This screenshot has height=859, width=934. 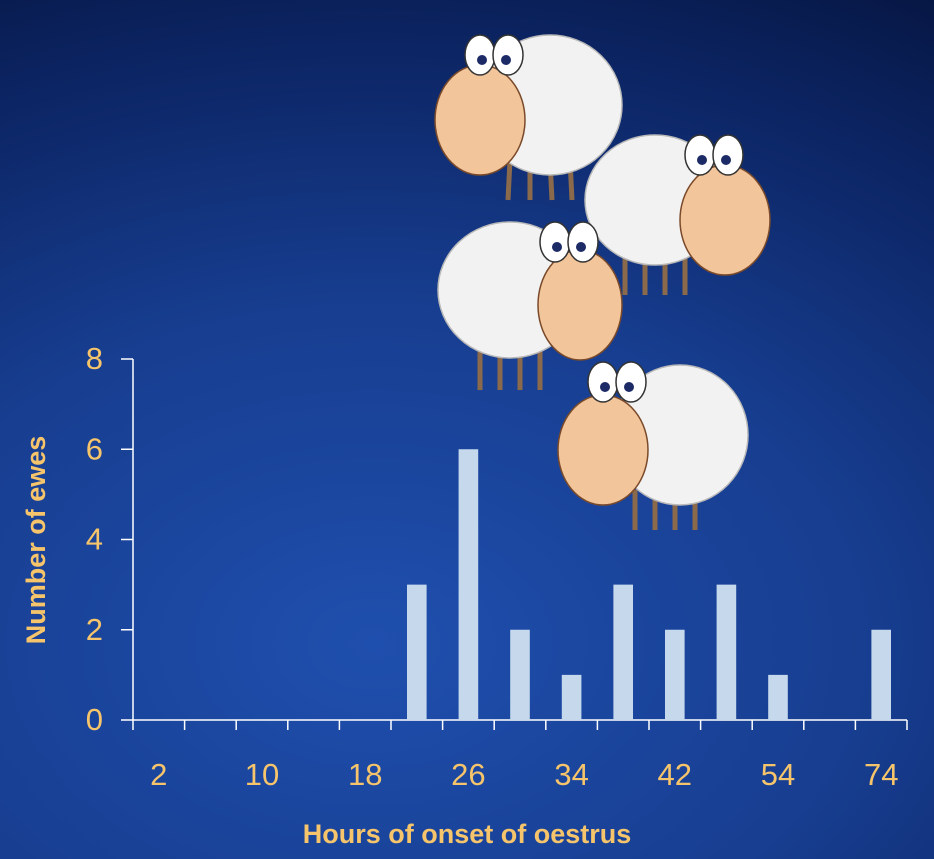 What do you see at coordinates (262, 774) in the screenshot?
I see `x-tick-label: 10` at bounding box center [262, 774].